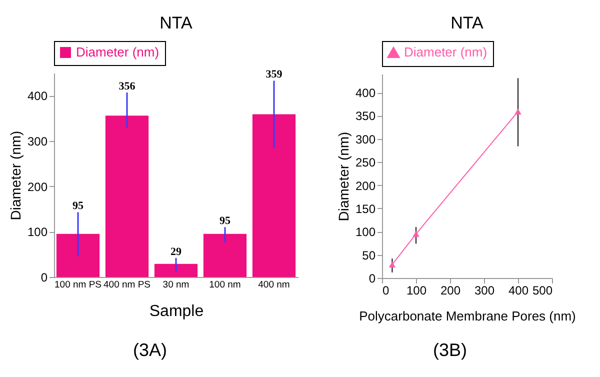 The image size is (600, 377). What do you see at coordinates (450, 291) in the screenshot?
I see `x-tick-label: 200` at bounding box center [450, 291].